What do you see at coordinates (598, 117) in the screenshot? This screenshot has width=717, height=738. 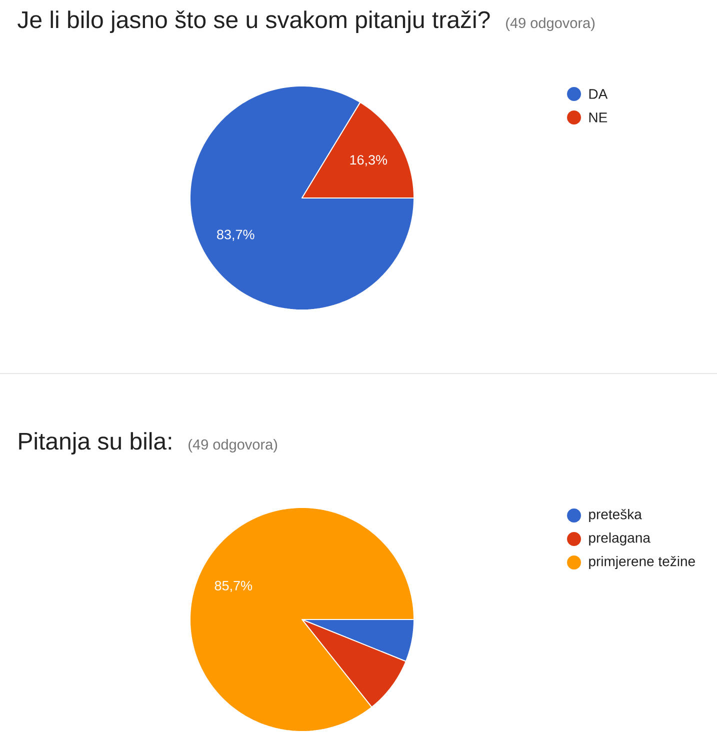 I see `legend-label: NE` at bounding box center [598, 117].